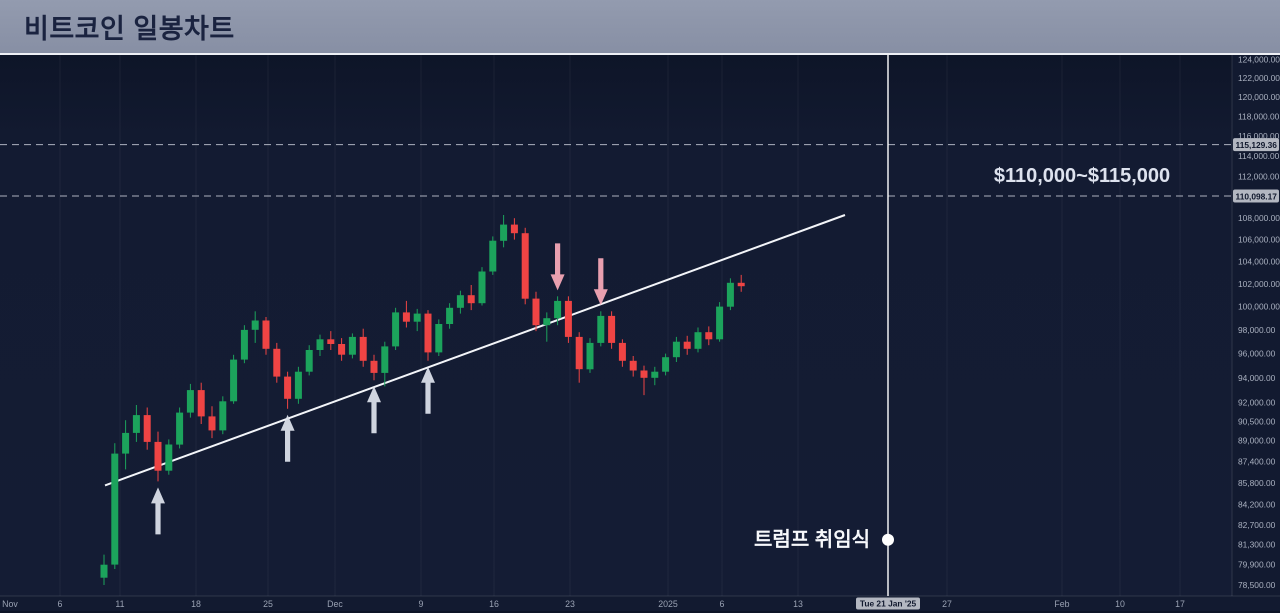 This screenshot has height=613, width=1280. Describe the element at coordinates (1259, 262) in the screenshot. I see `svg-text: 104,000.00` at that location.